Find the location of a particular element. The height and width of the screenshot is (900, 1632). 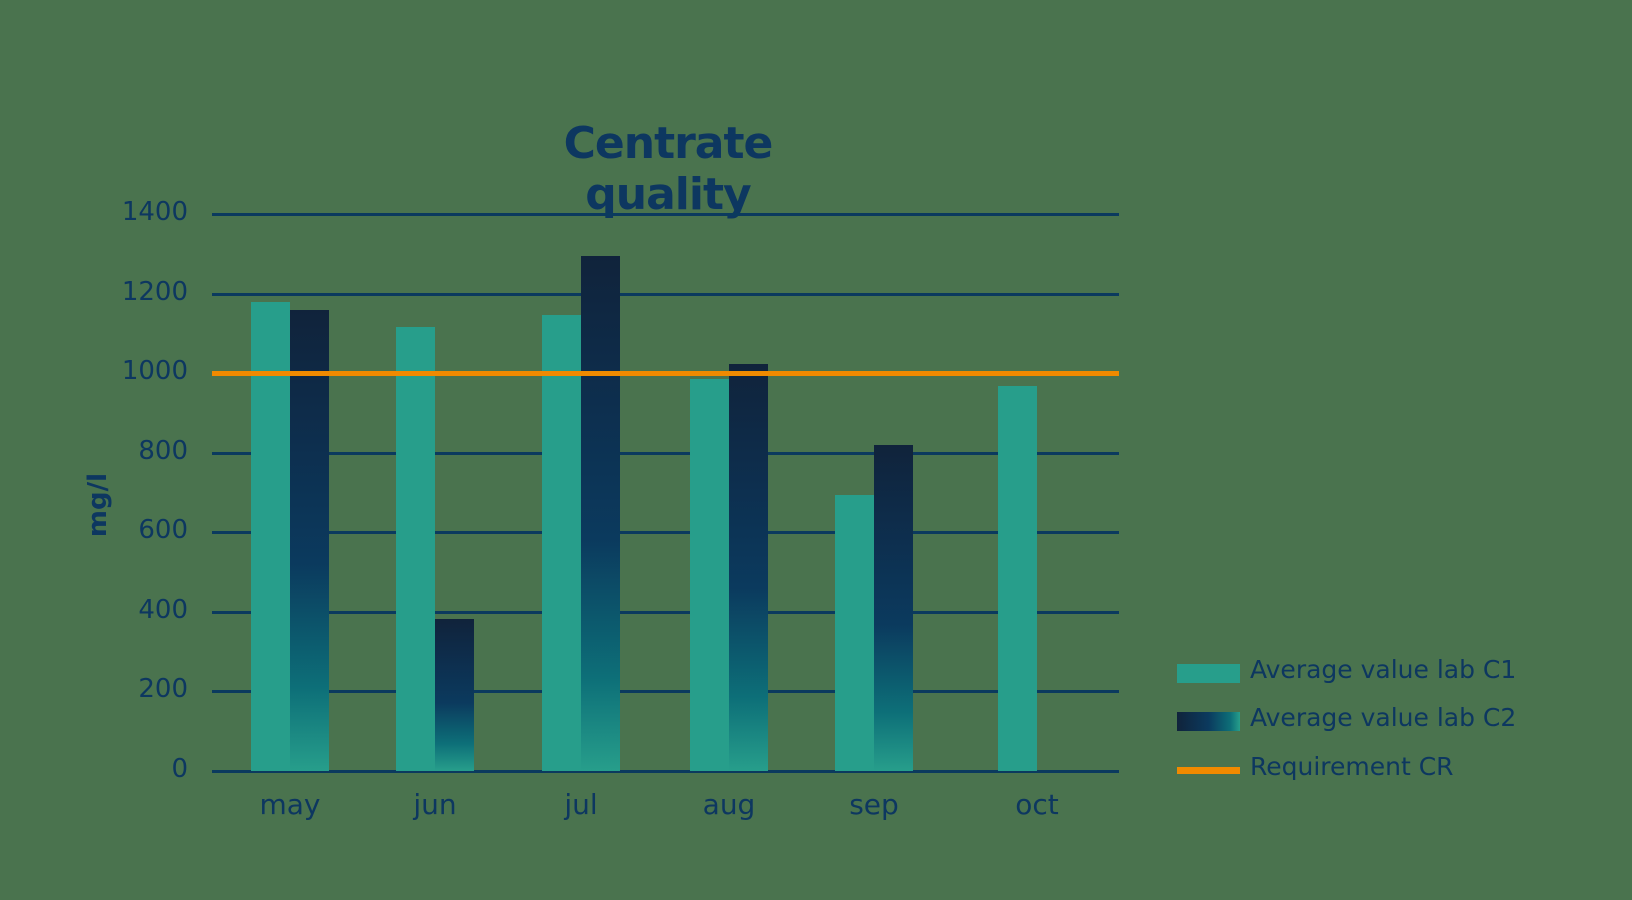

requirement-line is located at coordinates (665, 374).